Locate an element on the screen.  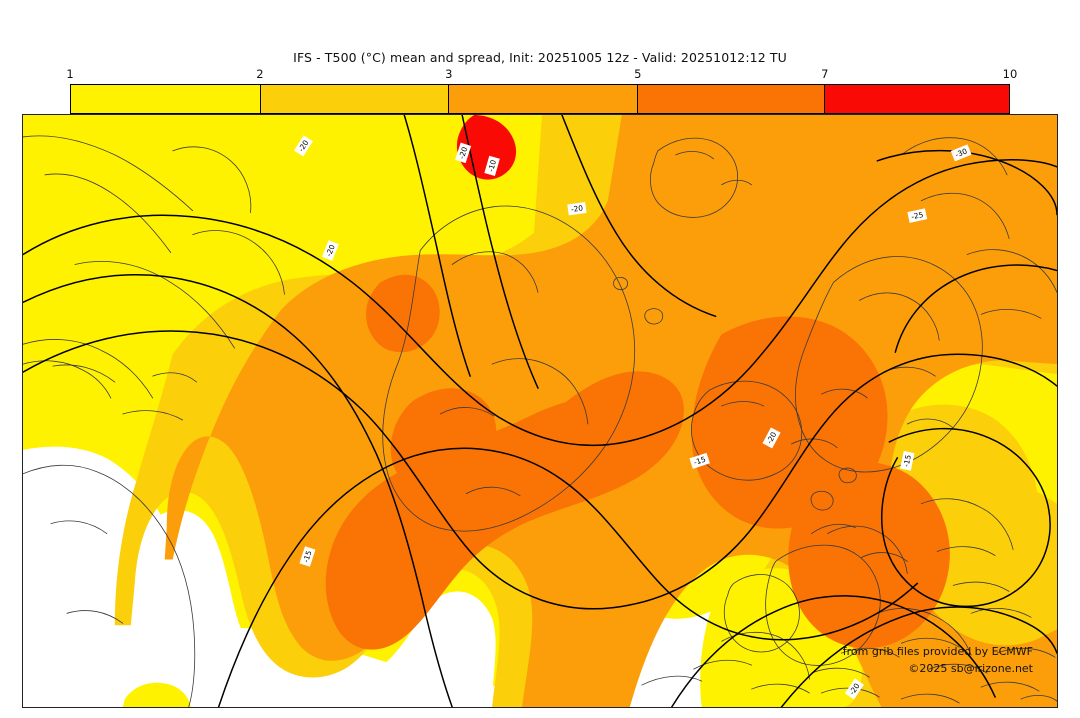
colorbar-tick-2: 2 is located at coordinates (260, 74).